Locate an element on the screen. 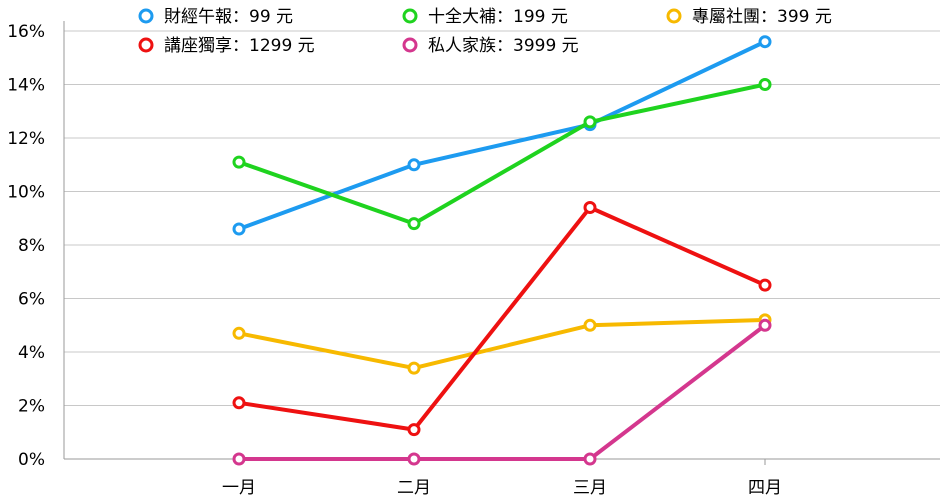 The image size is (944, 499). y-tick-label: 4% is located at coordinates (31, 353).